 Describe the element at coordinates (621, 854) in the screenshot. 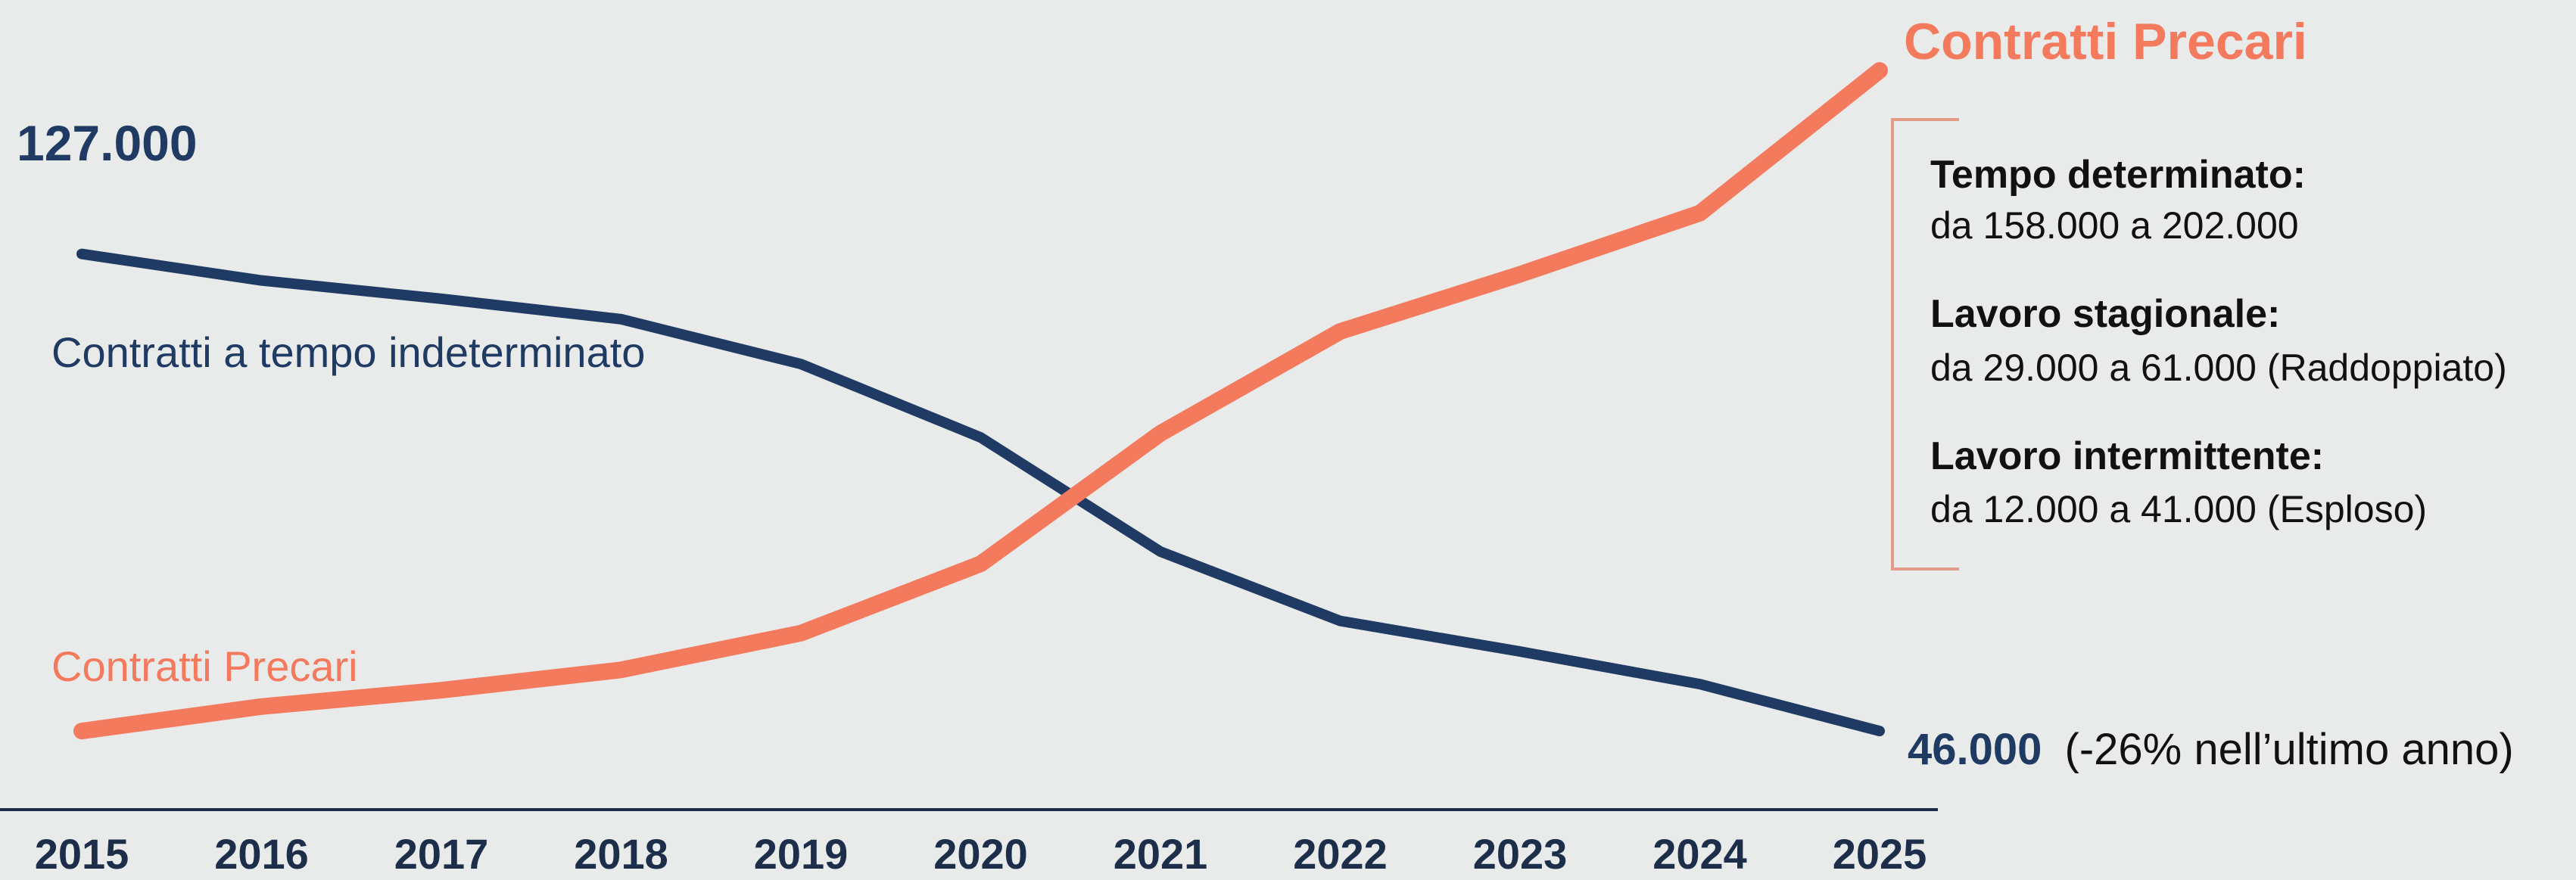

I see `x-tick-label: 2018` at that location.